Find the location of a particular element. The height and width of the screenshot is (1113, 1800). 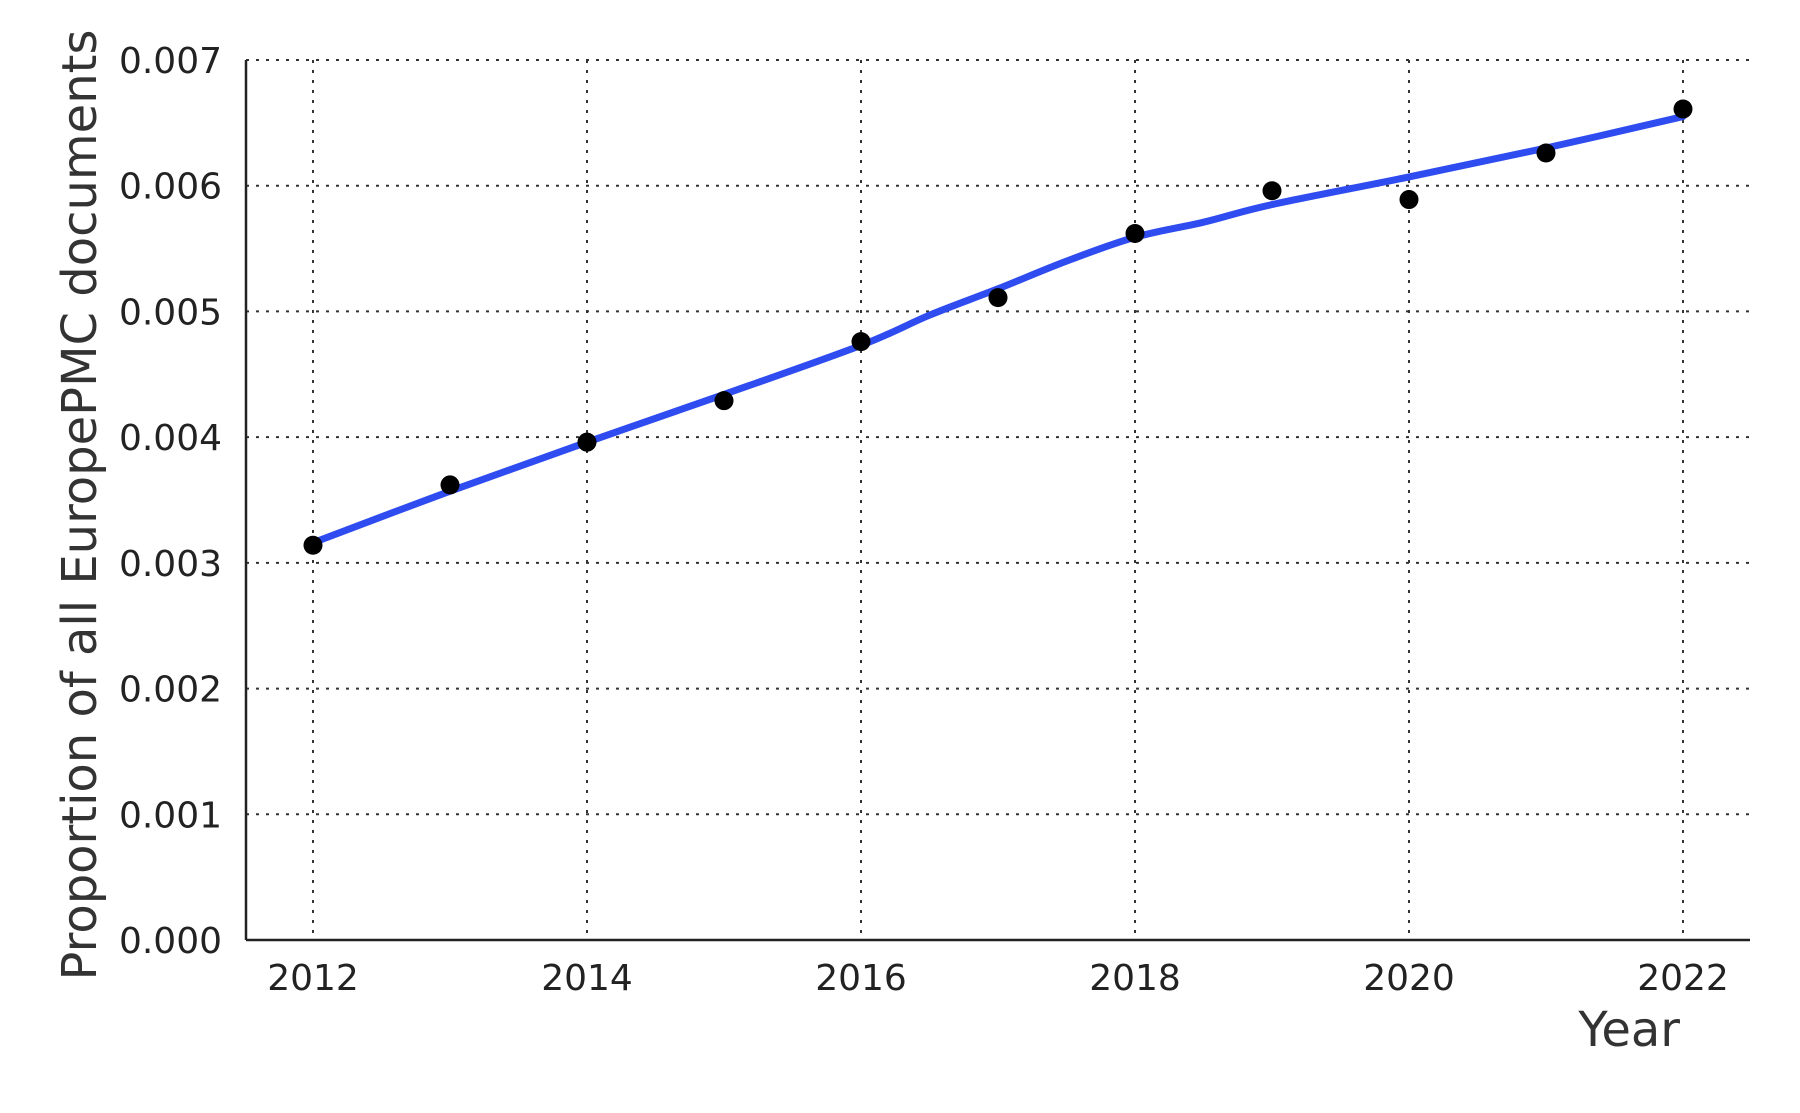

y-tick-label: 0.002 is located at coordinates (170, 690).